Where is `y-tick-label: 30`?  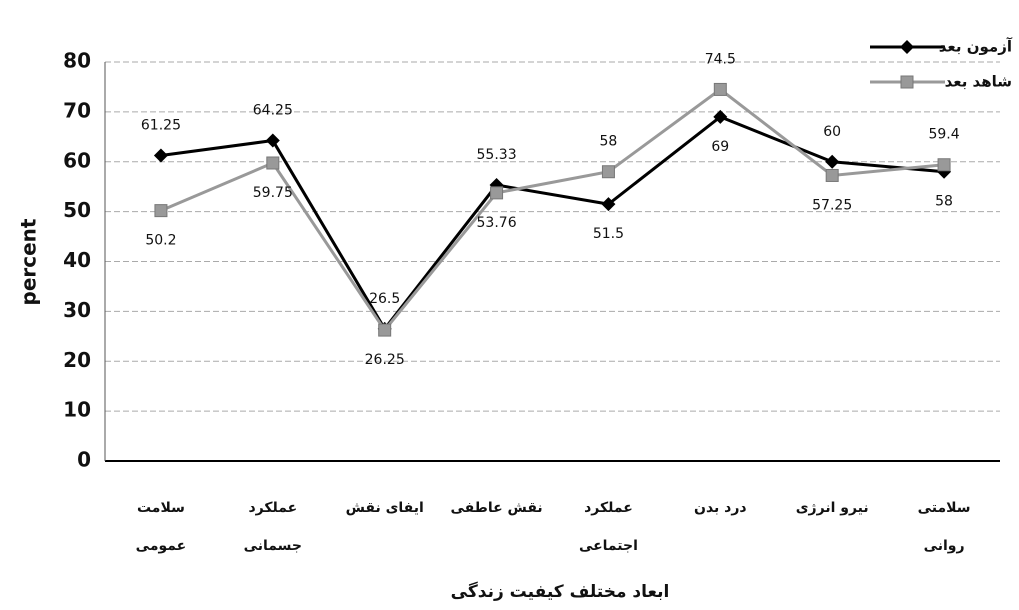
y-tick-label: 30 is located at coordinates (77, 310).